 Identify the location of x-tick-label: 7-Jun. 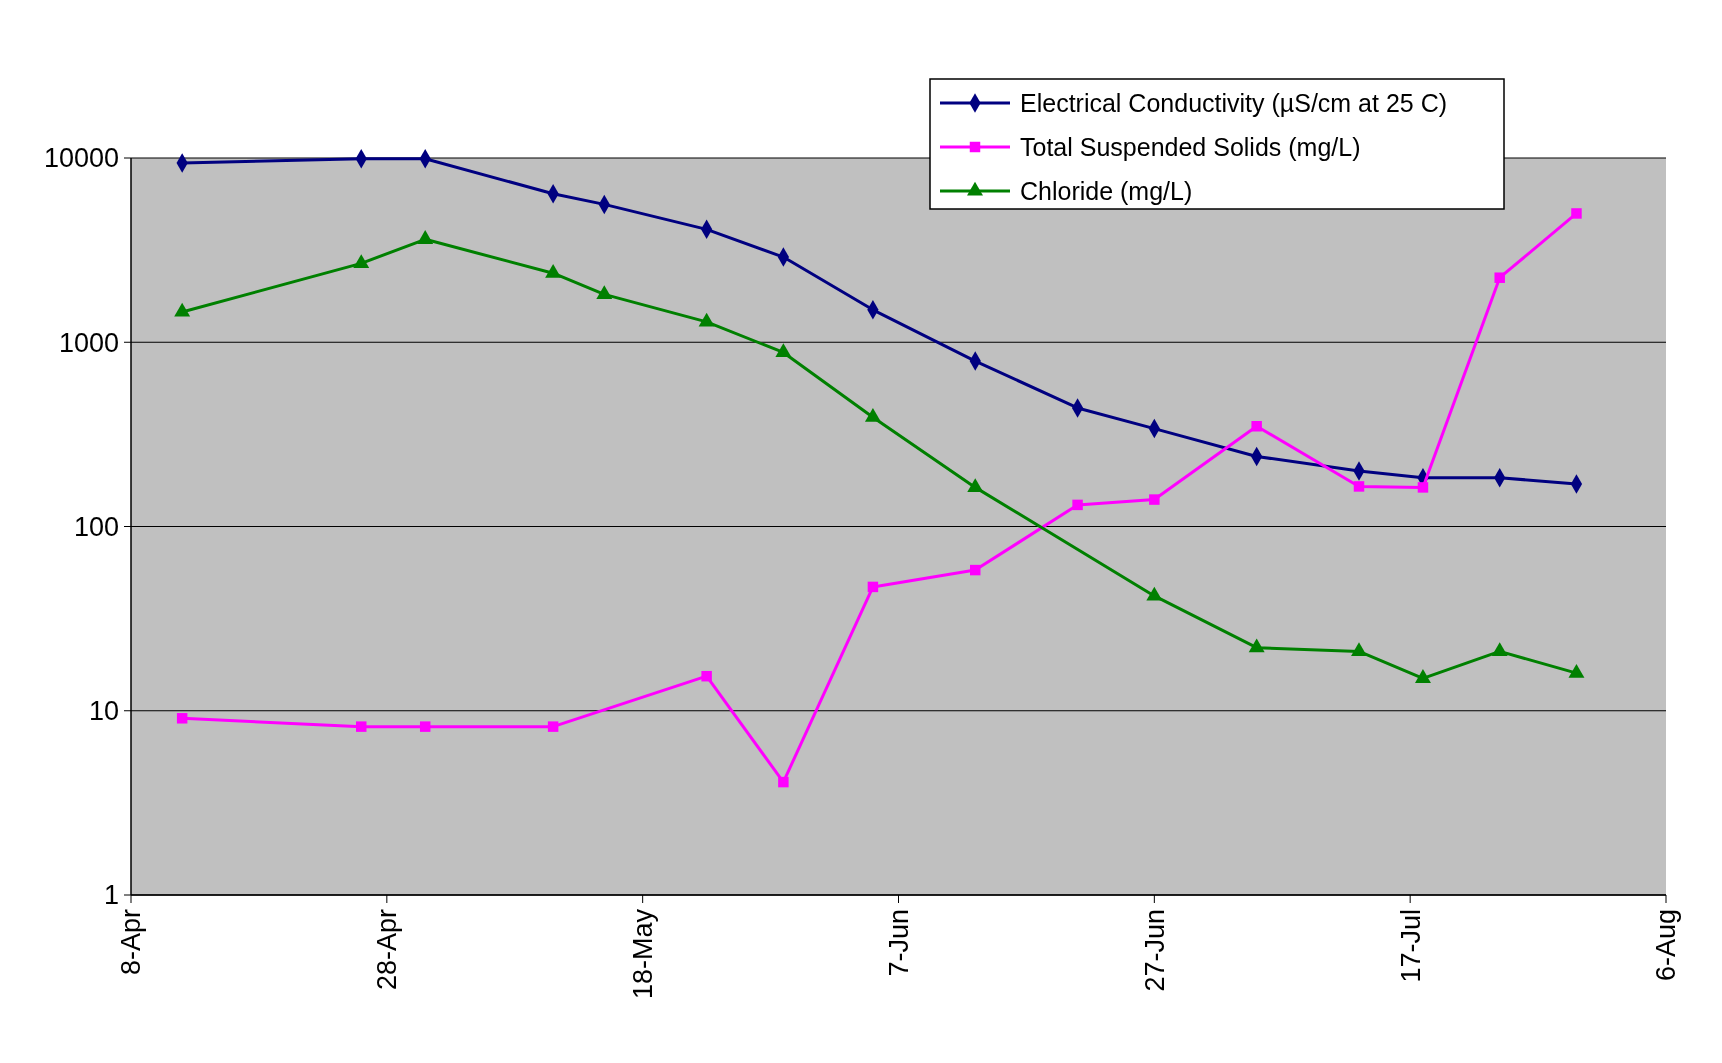
(898, 943).